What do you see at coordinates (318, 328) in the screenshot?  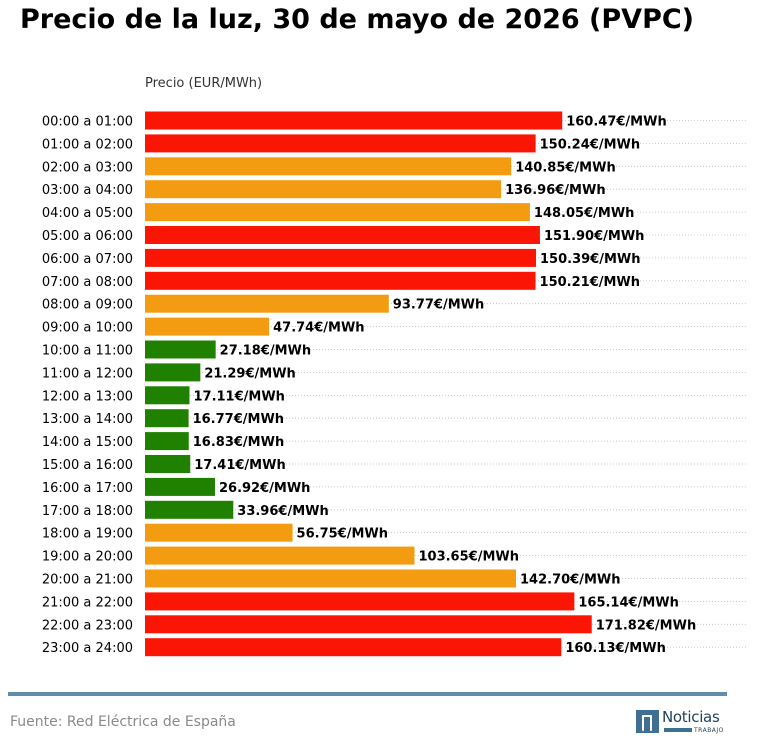 I see `value-label: 47.74€/MWh` at bounding box center [318, 328].